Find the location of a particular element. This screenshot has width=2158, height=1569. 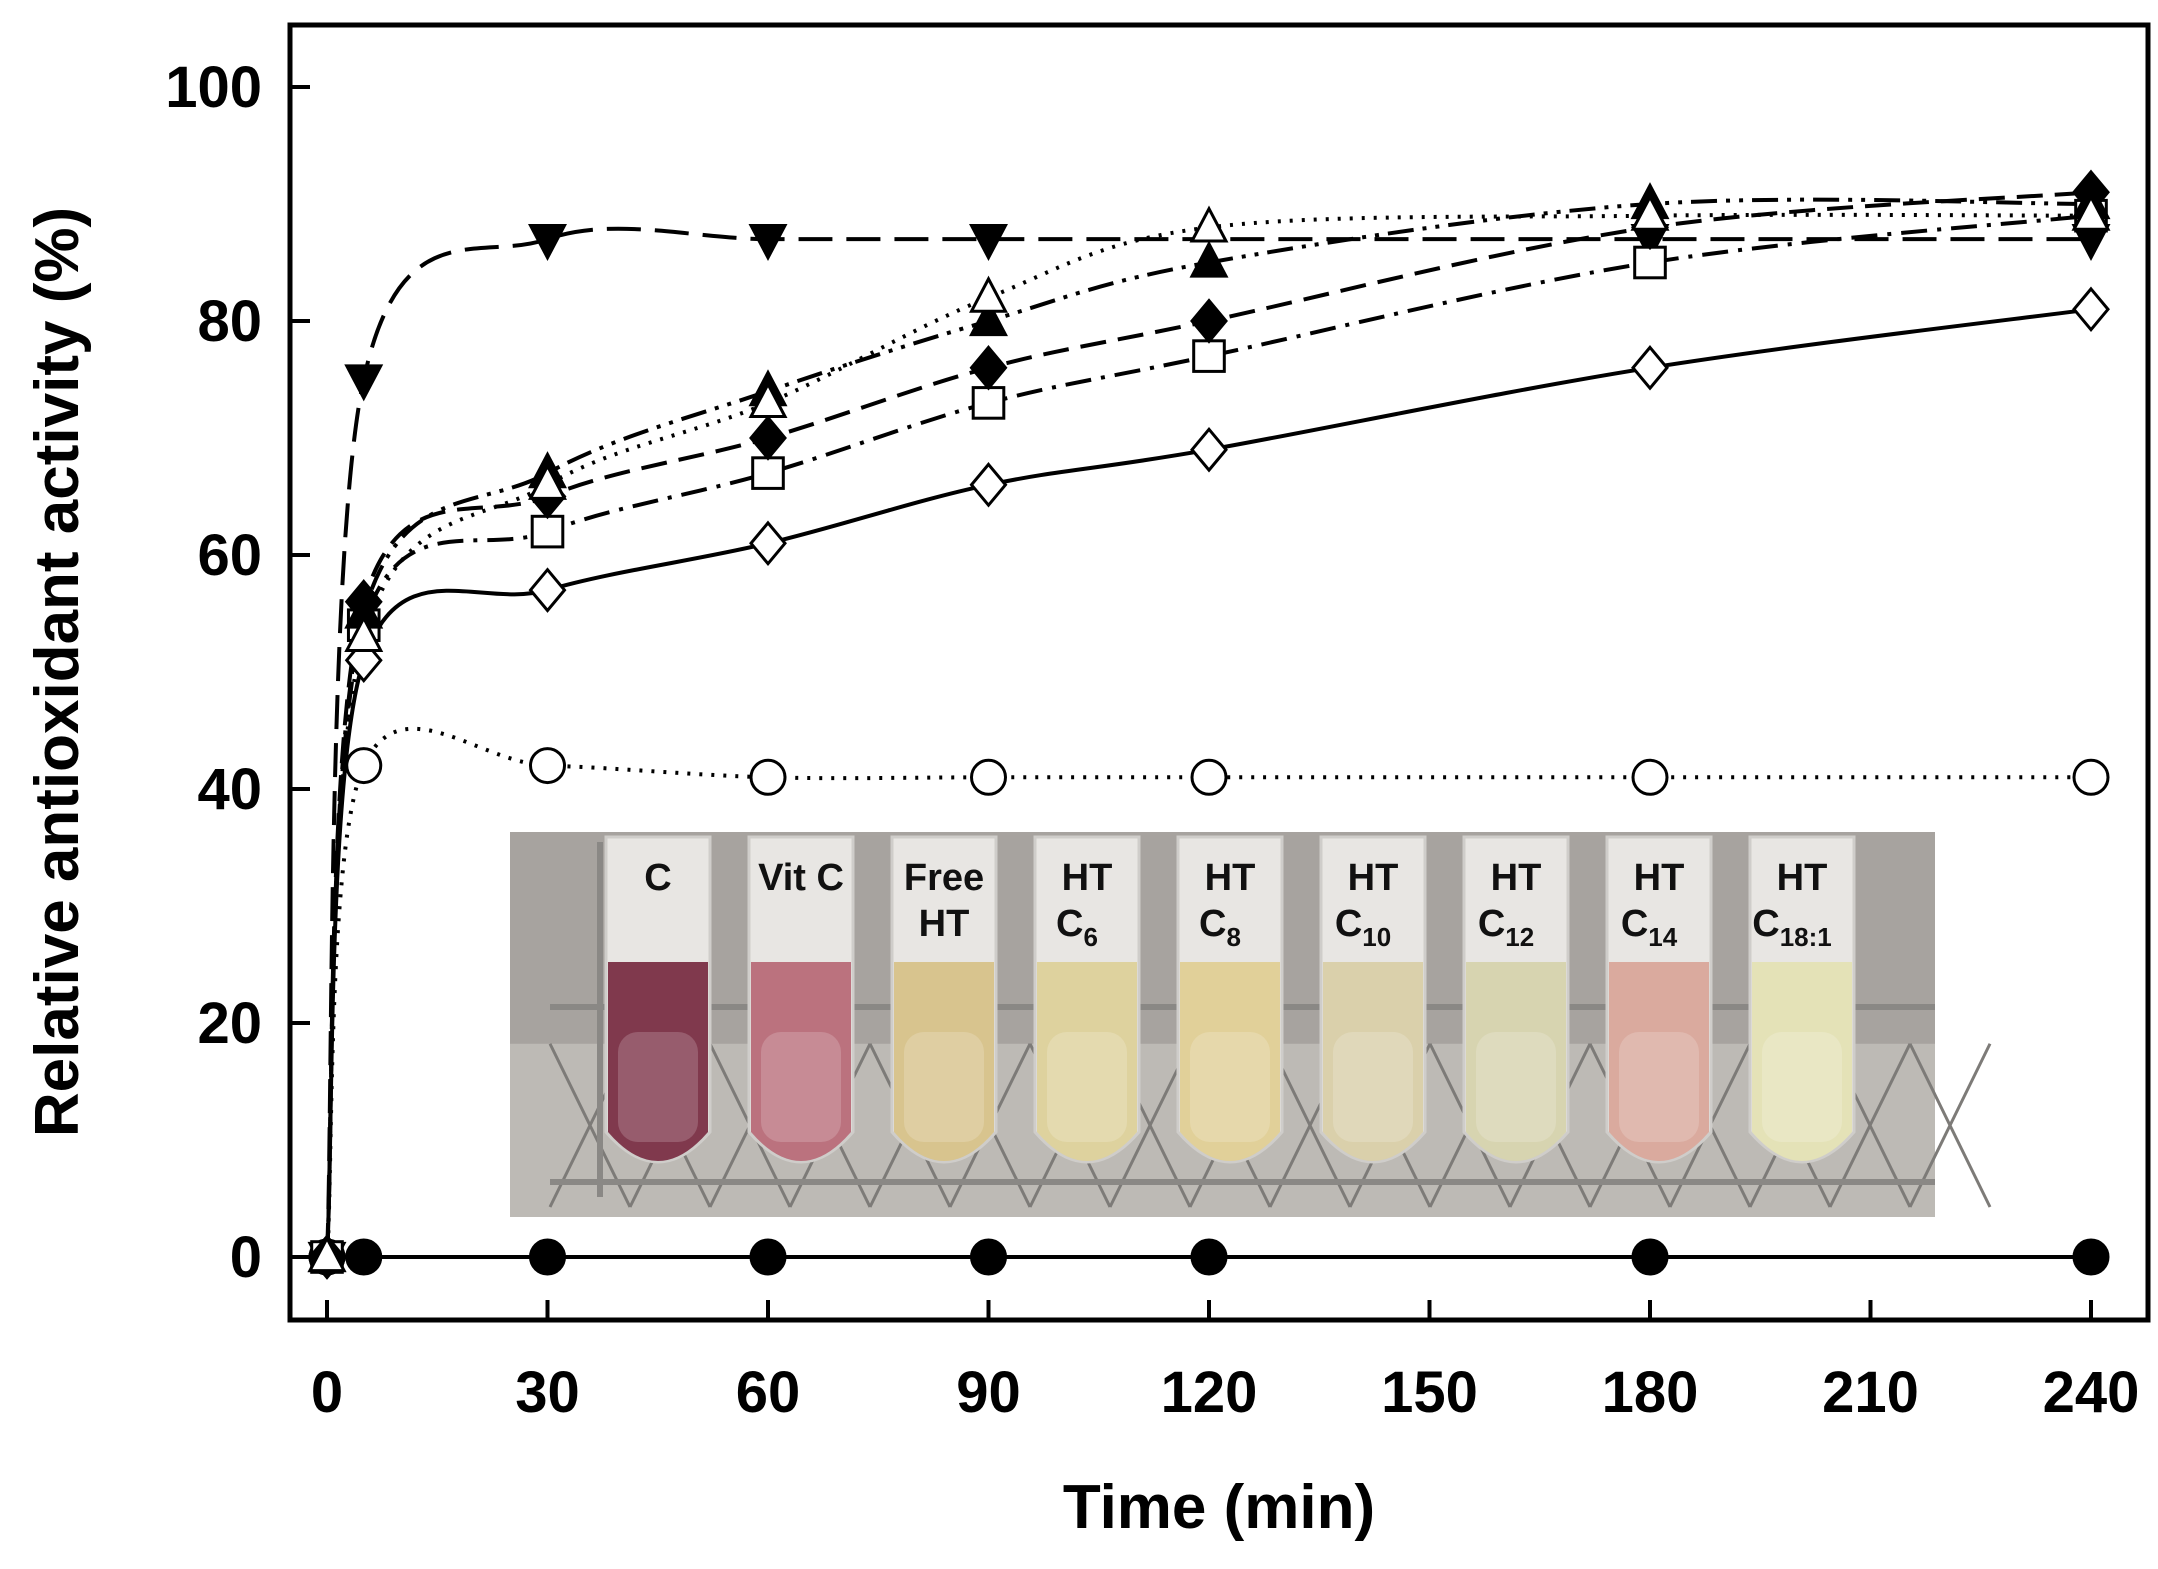

tube: Vit C is located at coordinates (801, 999).